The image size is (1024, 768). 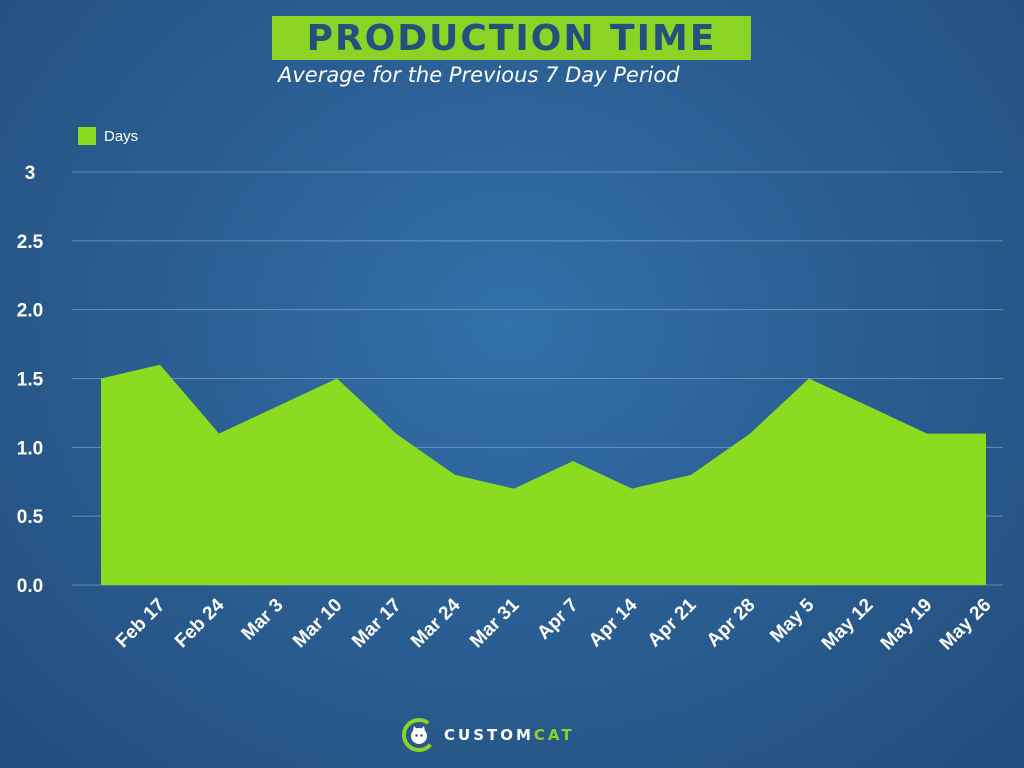 What do you see at coordinates (376, 623) in the screenshot?
I see `x-tick-label: Mar 17` at bounding box center [376, 623].